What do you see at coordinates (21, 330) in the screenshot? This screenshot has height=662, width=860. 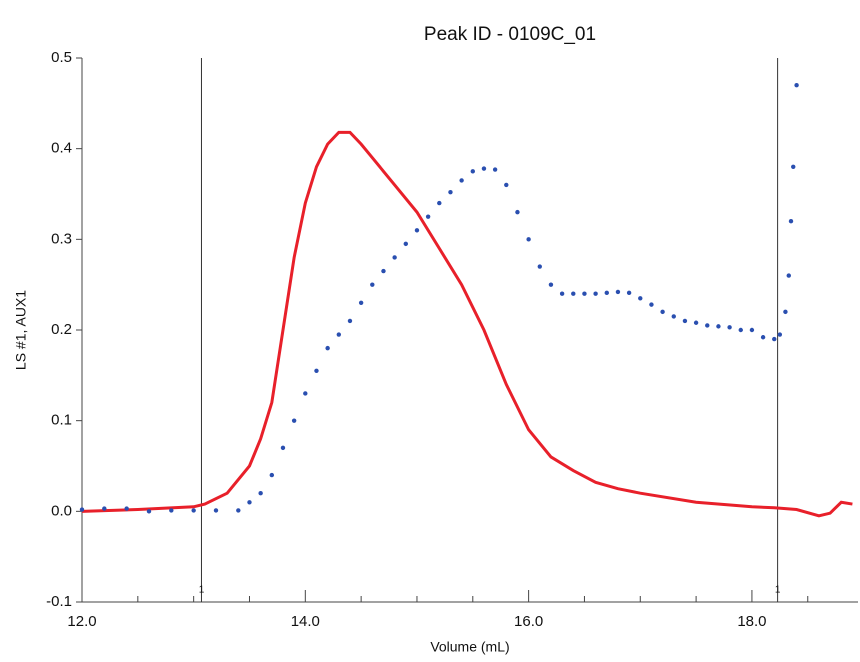 I see `y-axis-label: LS #1, AUX1` at bounding box center [21, 330].